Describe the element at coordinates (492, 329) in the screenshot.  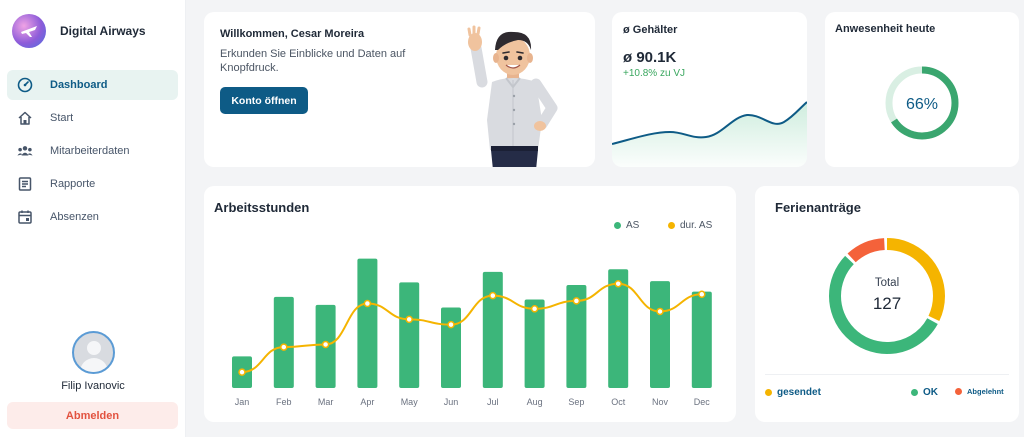
I see `bar-jul` at that location.